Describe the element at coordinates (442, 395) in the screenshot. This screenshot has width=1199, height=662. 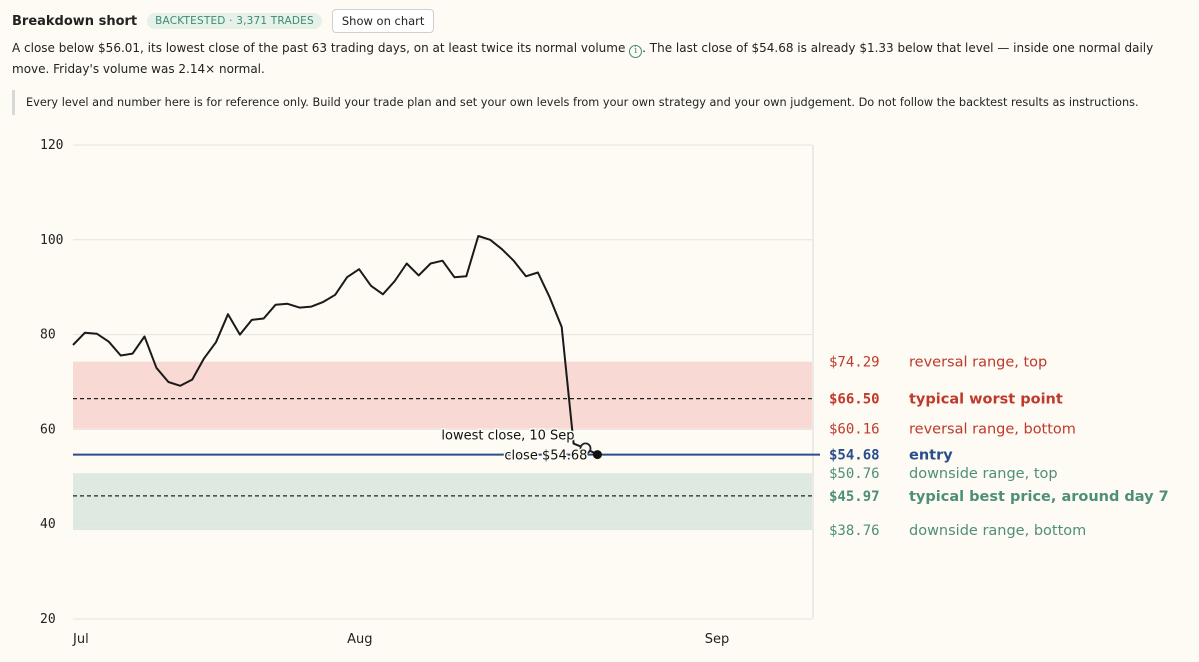
I see `reversal-range-band` at that location.